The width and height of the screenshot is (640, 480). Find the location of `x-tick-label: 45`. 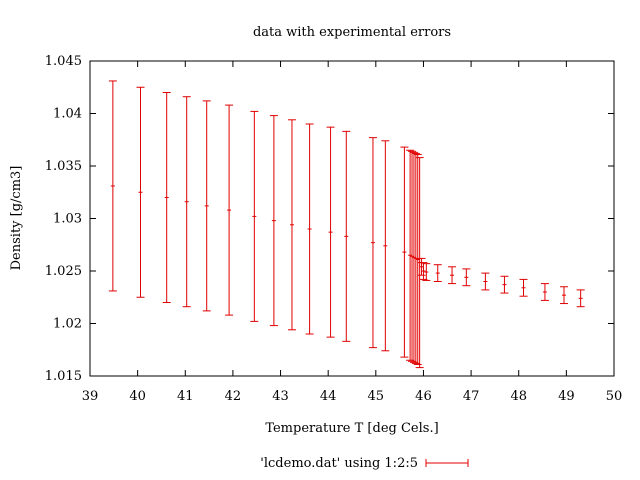

x-tick-label: 45 is located at coordinates (376, 396).